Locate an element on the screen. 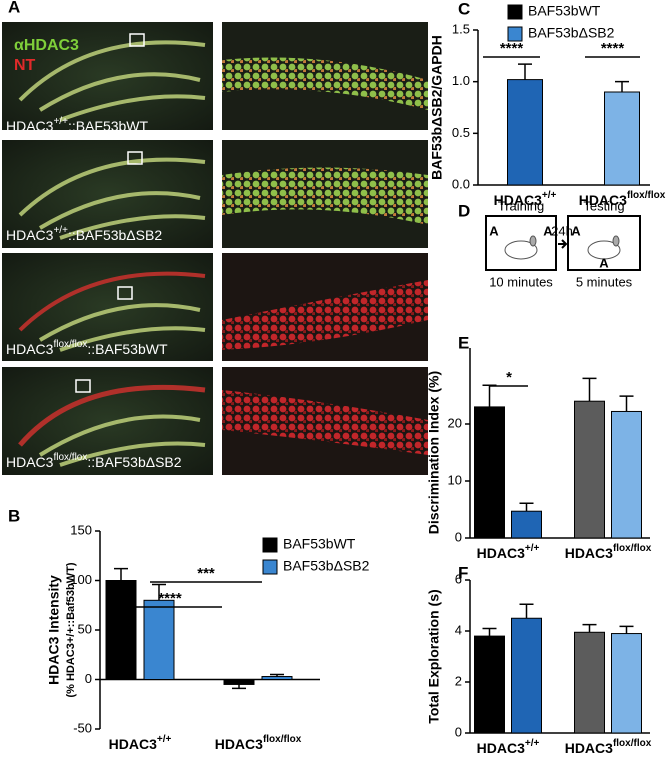 The height and width of the screenshot is (770, 671). panel-label: B is located at coordinates (14, 515).